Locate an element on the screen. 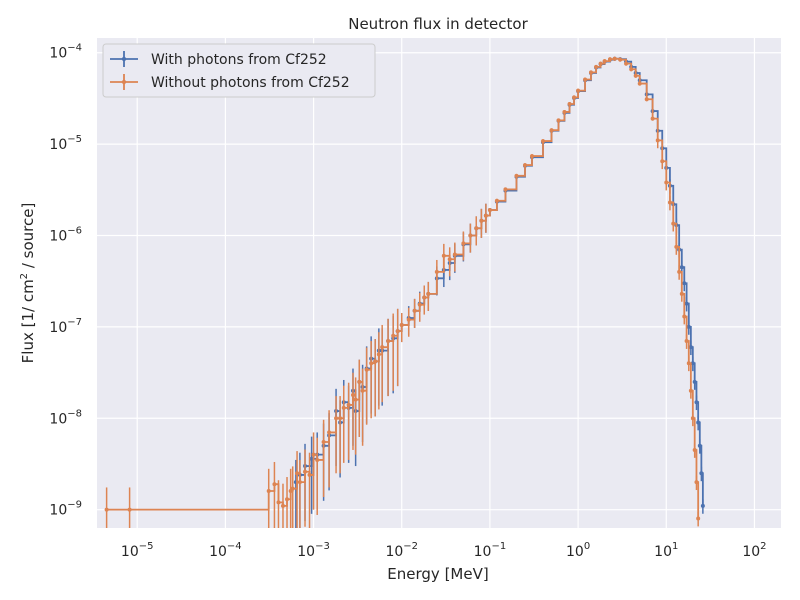  y-axis-title-part-1: Flux [1/ cm is located at coordinates (28, 321).